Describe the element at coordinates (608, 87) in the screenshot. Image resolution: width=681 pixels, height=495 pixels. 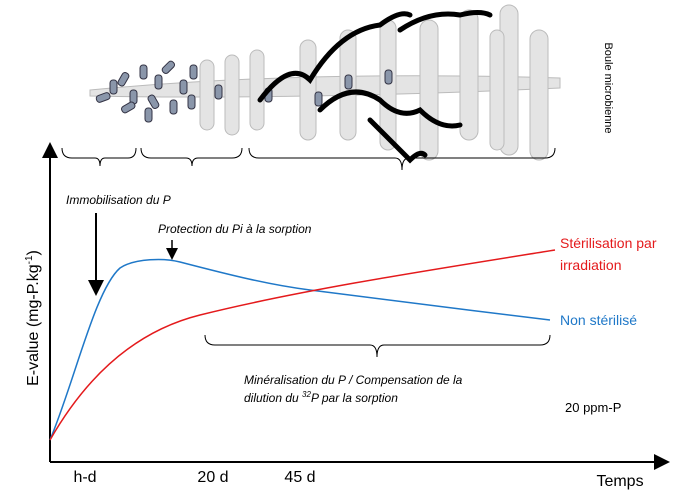
I see `side-label: Boule microbienne` at that location.